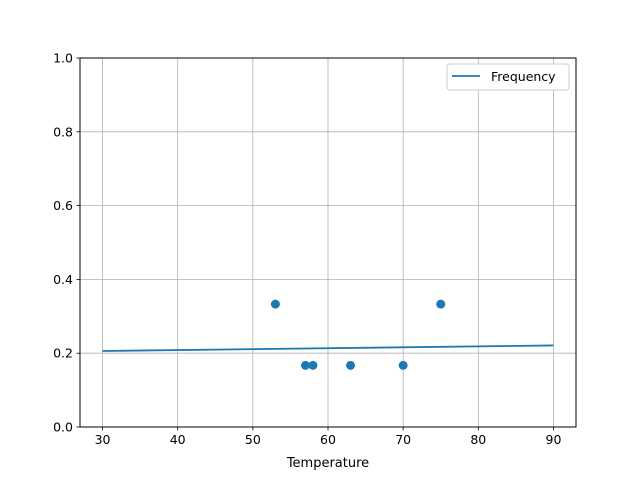  I want to click on x-tick-label: 50, so click(253, 439).